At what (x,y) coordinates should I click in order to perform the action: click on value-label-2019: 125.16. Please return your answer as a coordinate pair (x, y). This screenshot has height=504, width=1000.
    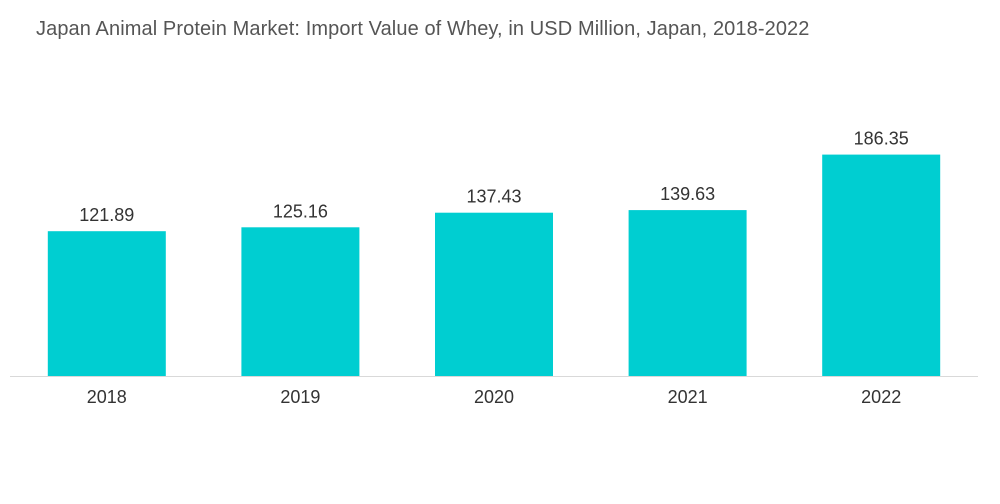
    Looking at the image, I should click on (300, 211).